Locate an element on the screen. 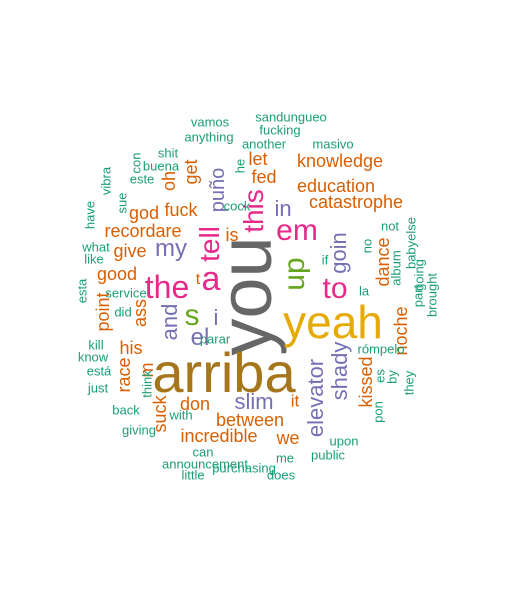 The width and height of the screenshot is (507, 594). word-education: education is located at coordinates (336, 186).